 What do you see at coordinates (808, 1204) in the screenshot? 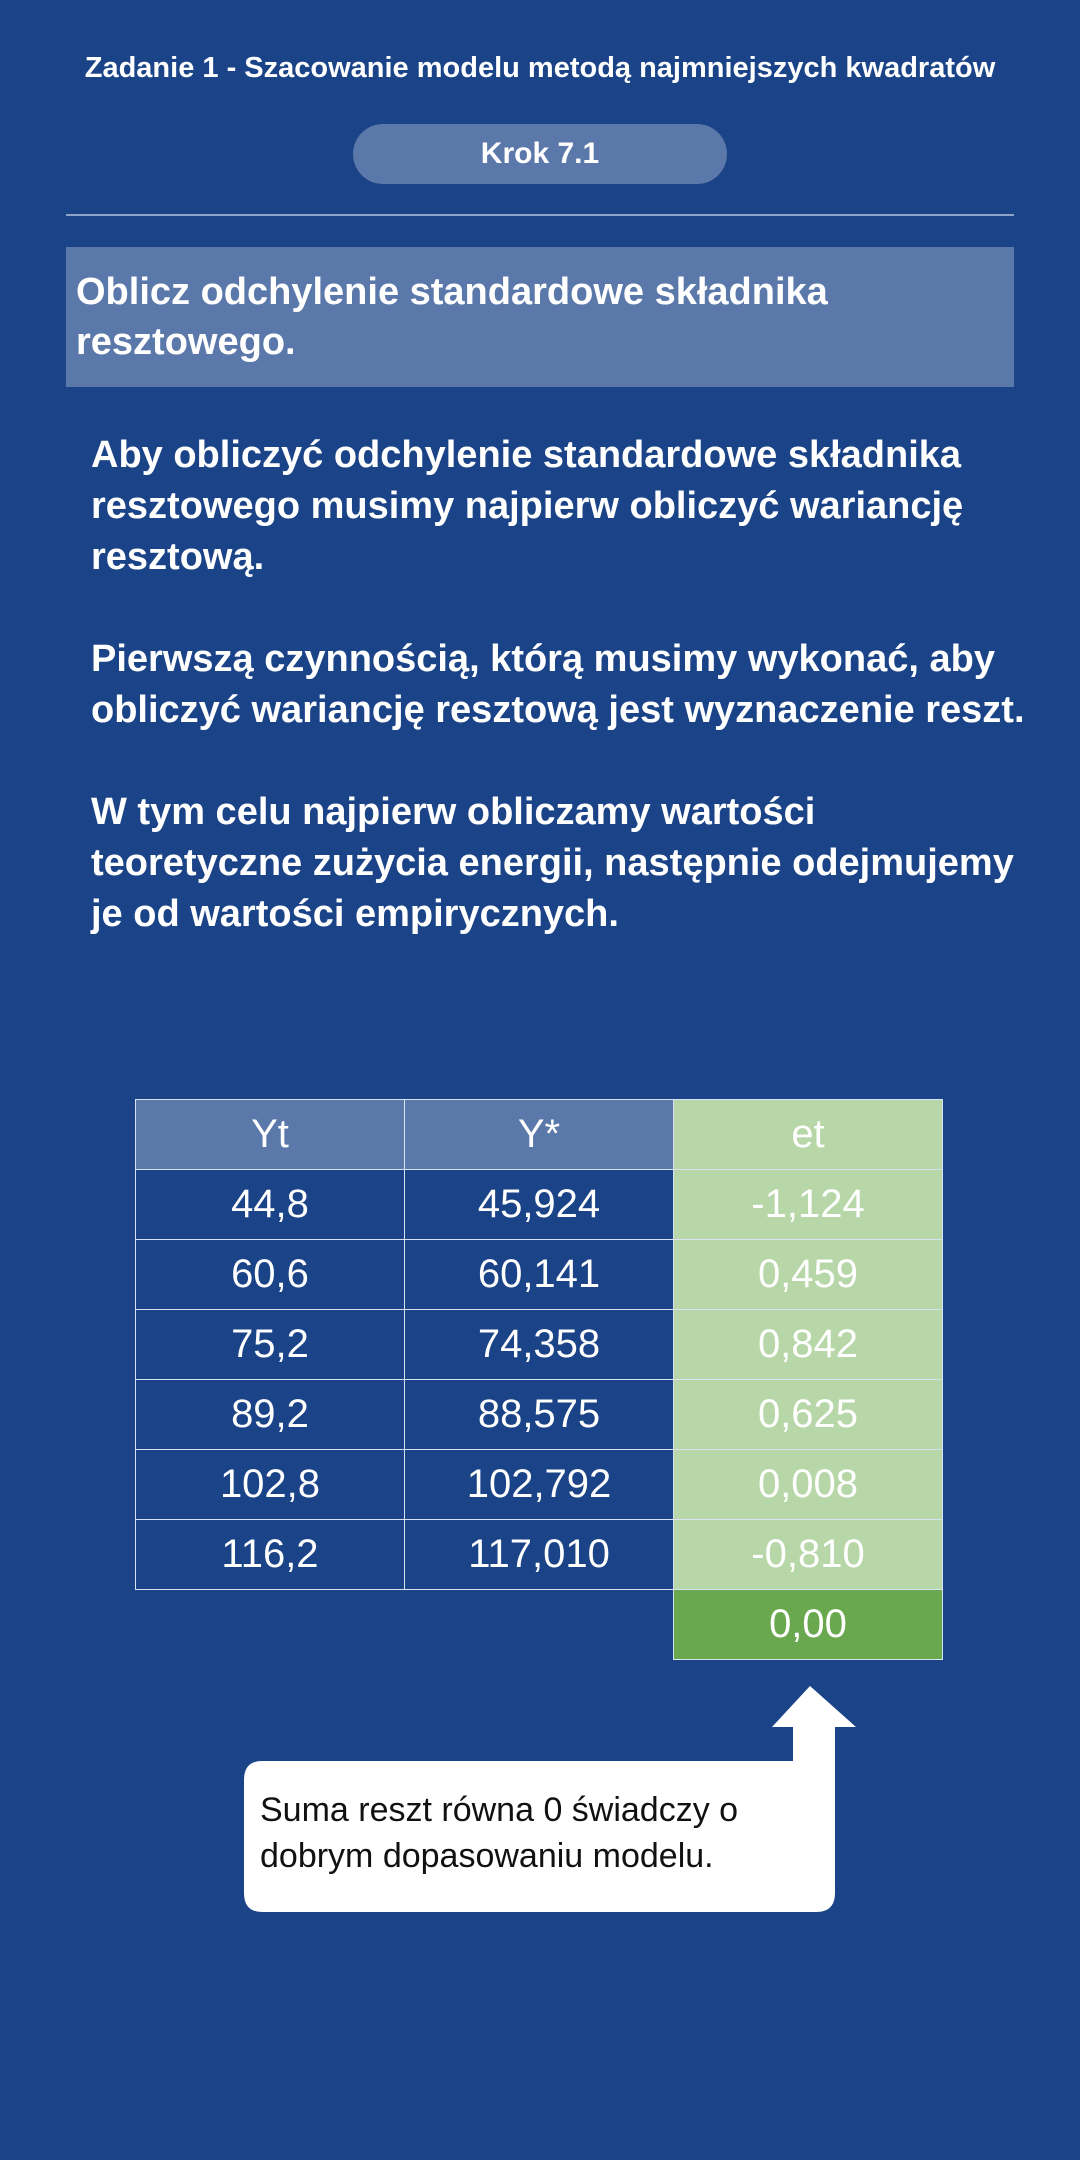
I see `cell-et: -1,124` at bounding box center [808, 1204].